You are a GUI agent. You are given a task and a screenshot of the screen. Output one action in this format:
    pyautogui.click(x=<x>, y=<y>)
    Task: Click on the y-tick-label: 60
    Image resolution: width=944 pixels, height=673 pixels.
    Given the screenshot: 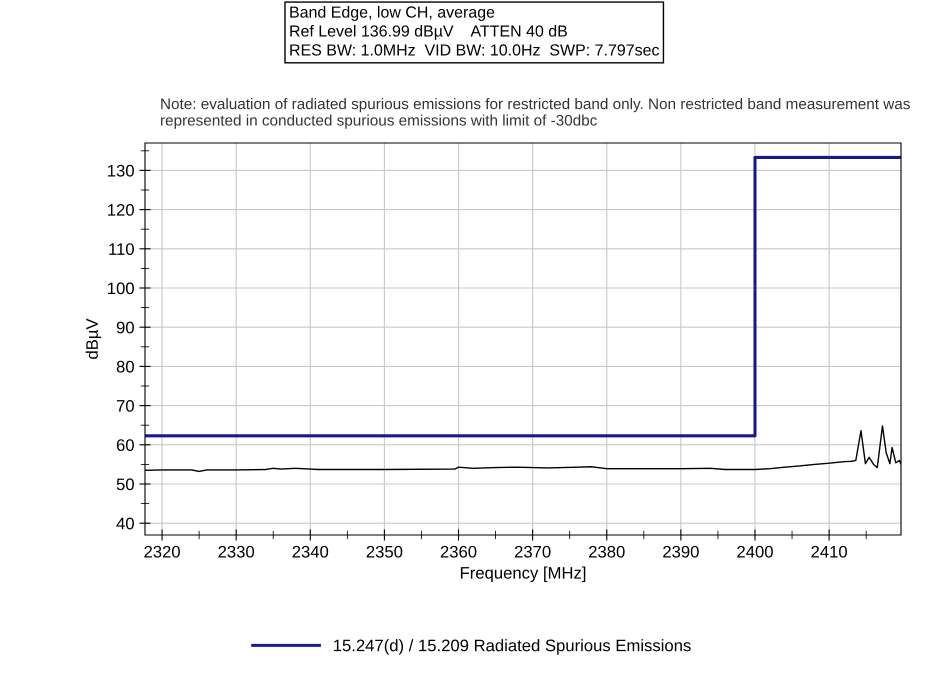 What is the action you would take?
    pyautogui.click(x=125, y=445)
    